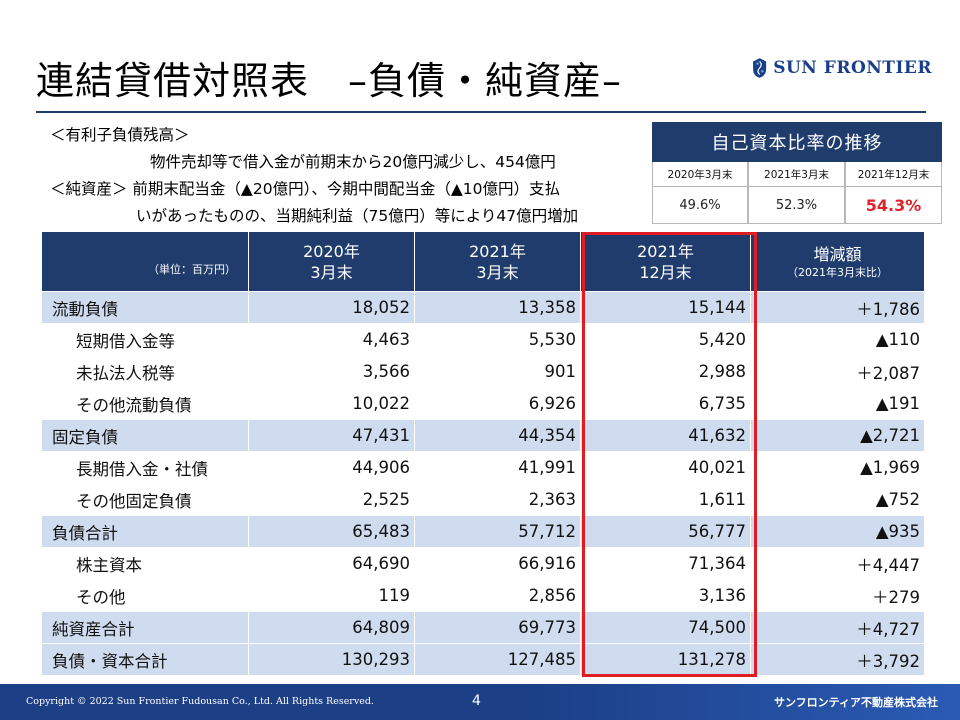  What do you see at coordinates (145, 531) in the screenshot?
I see `row-label: 負債合計` at bounding box center [145, 531].